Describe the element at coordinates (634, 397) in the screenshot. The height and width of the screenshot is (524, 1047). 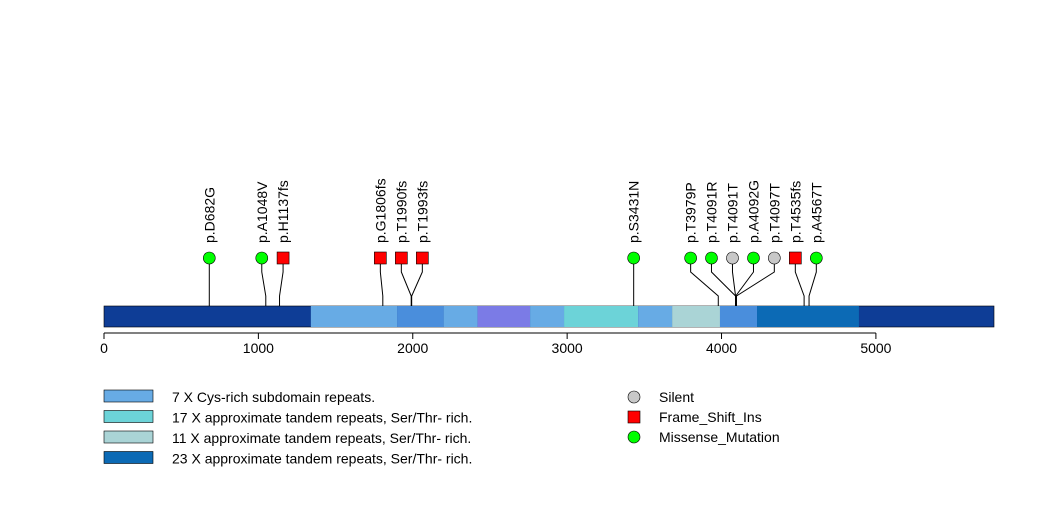
I see `legend-silent-marker` at that location.